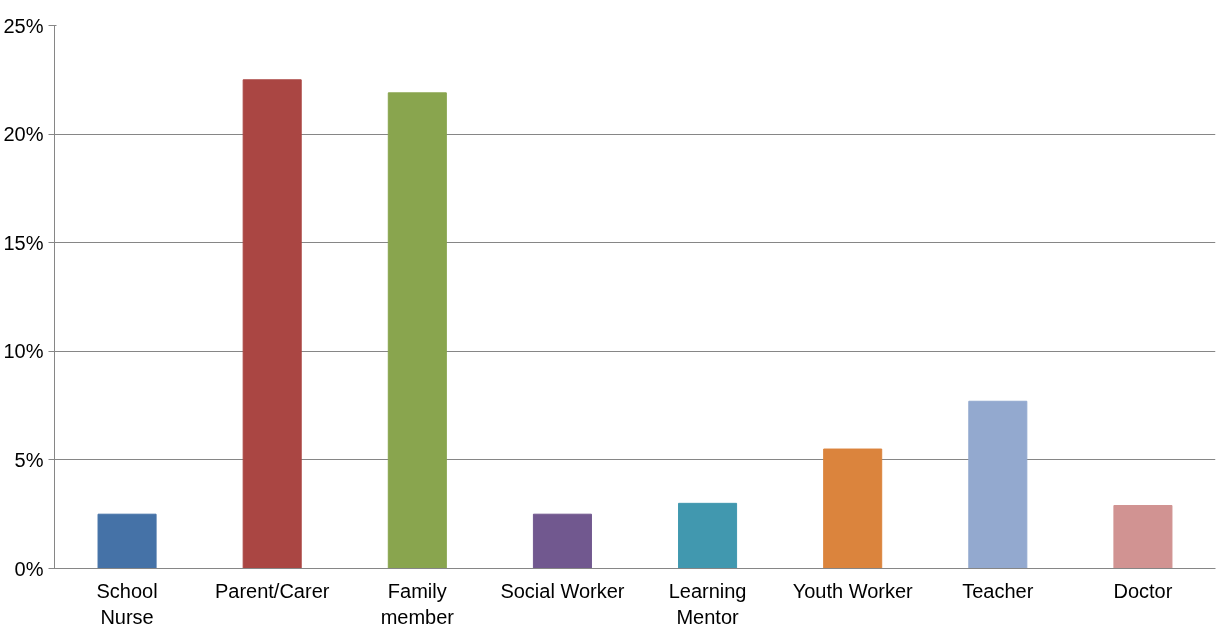 This screenshot has height=635, width=1226. What do you see at coordinates (127, 603) in the screenshot?
I see `x-tick-label: School Nurse` at bounding box center [127, 603].